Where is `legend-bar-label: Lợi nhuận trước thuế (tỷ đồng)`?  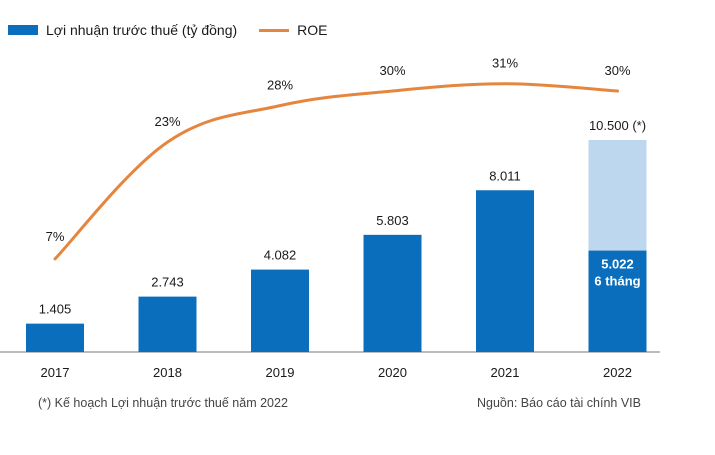
legend-bar-label: Lợi nhuận trước thuế (tỷ đồng) is located at coordinates (142, 30).